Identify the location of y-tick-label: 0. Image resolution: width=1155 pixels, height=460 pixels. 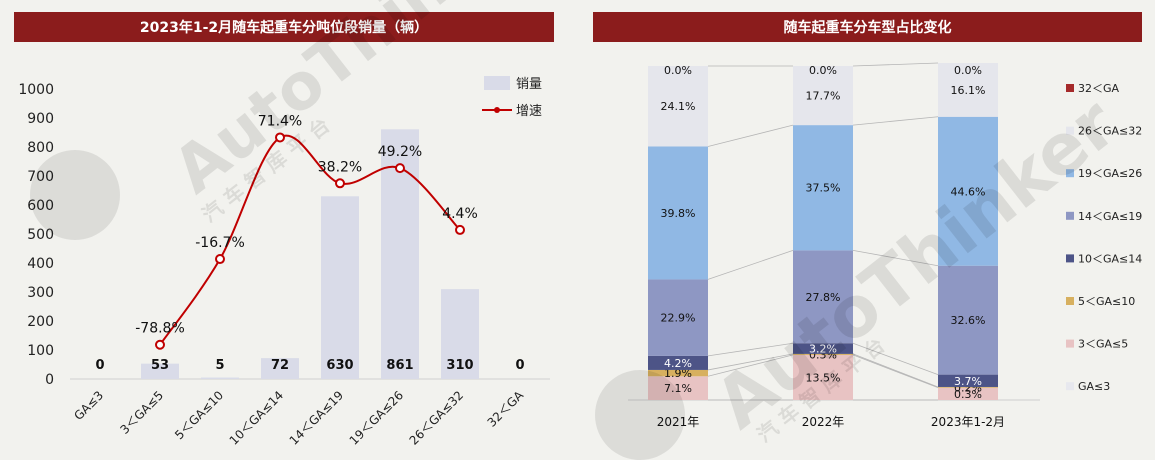
(49, 380).